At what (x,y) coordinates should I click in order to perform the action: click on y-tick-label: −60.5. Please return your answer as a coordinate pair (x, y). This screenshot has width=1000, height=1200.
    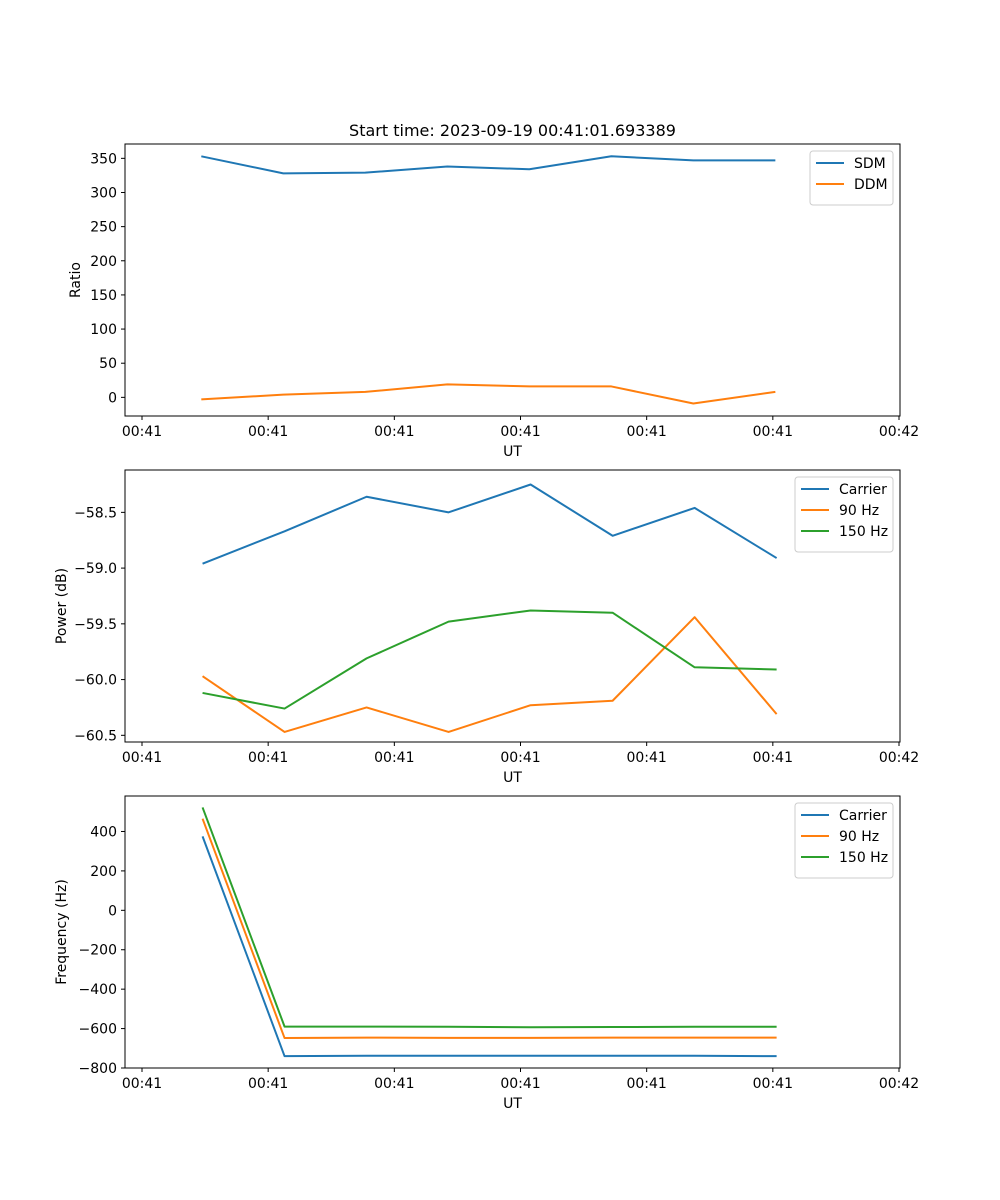
    Looking at the image, I should click on (95, 736).